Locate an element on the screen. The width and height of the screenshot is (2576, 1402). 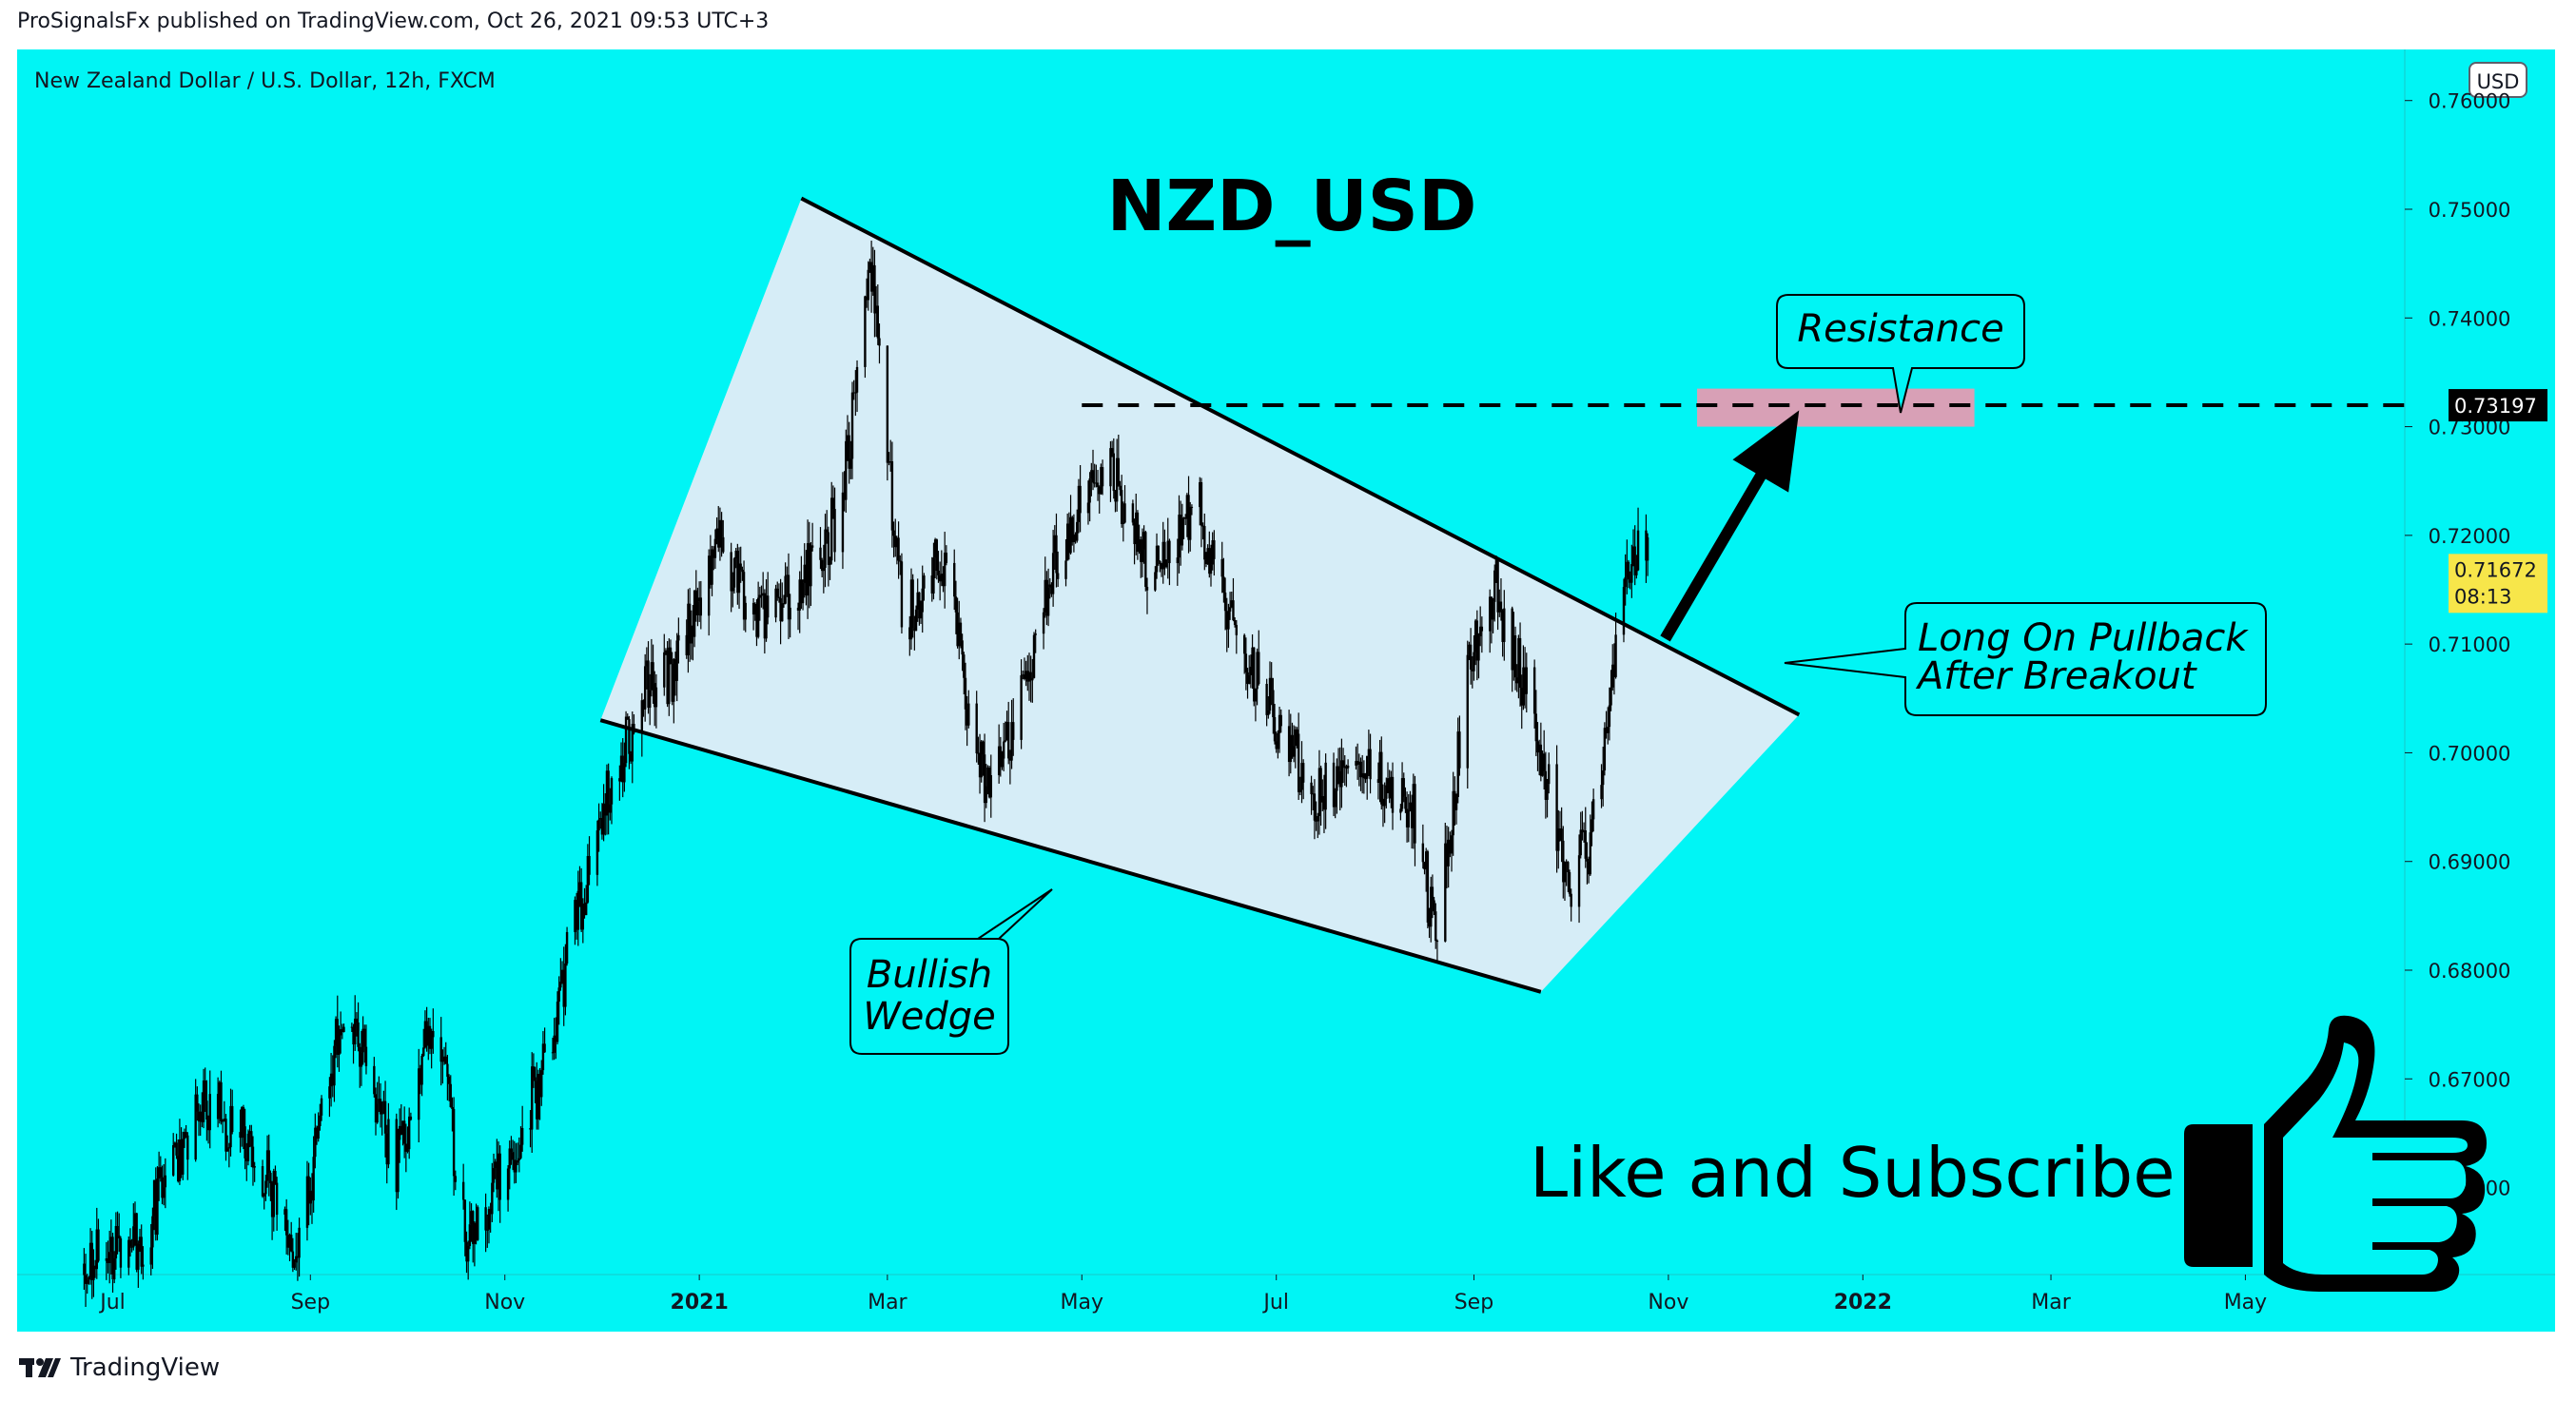
currency-button is located at coordinates (2498, 80).